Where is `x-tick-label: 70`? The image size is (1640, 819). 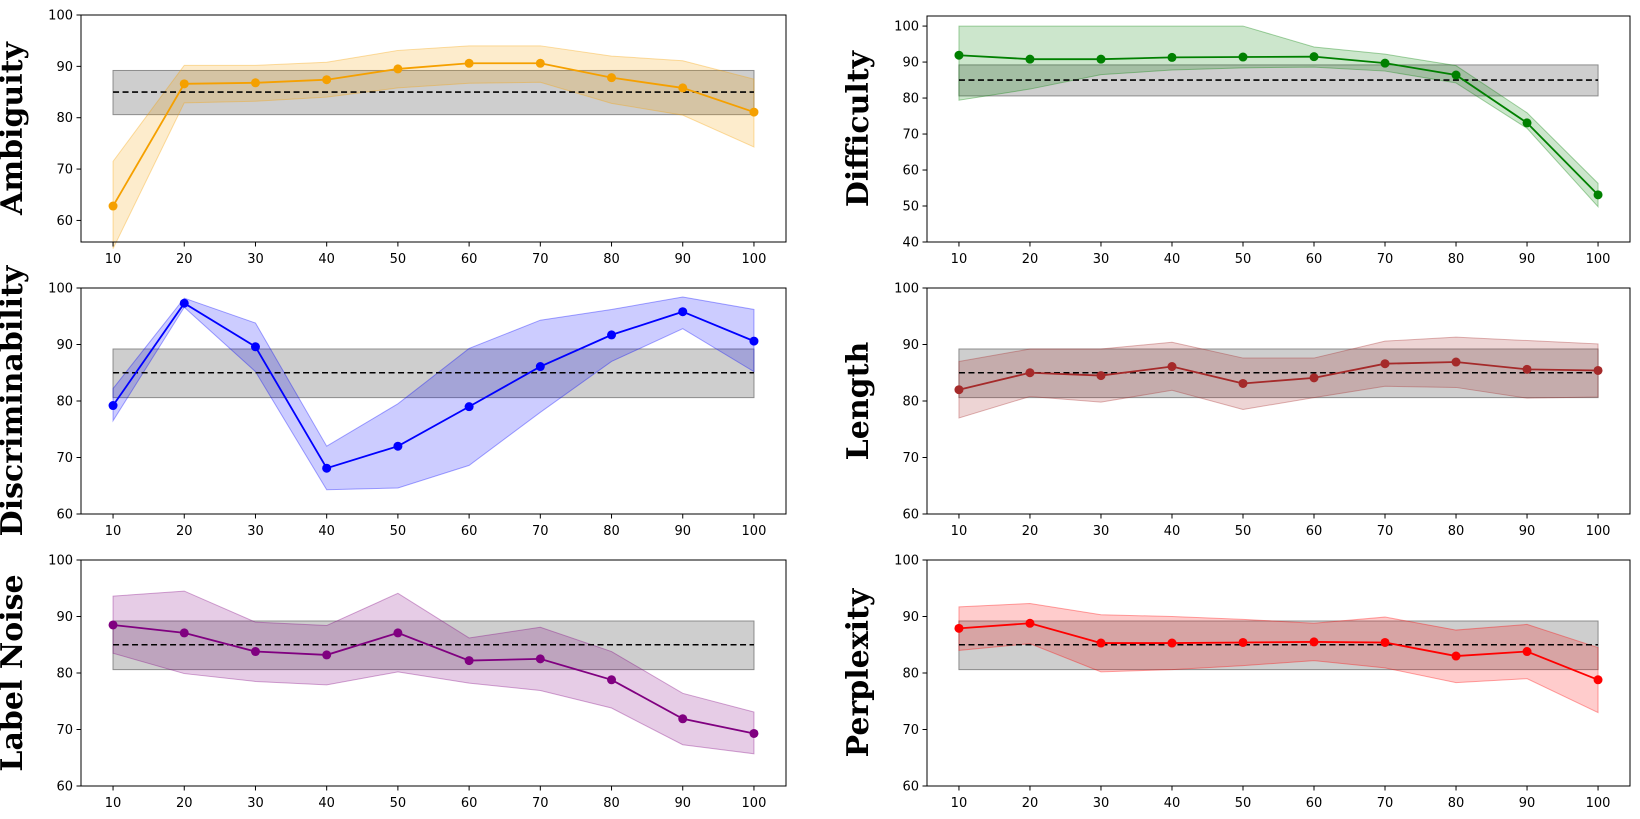
x-tick-label: 70 is located at coordinates (1385, 259).